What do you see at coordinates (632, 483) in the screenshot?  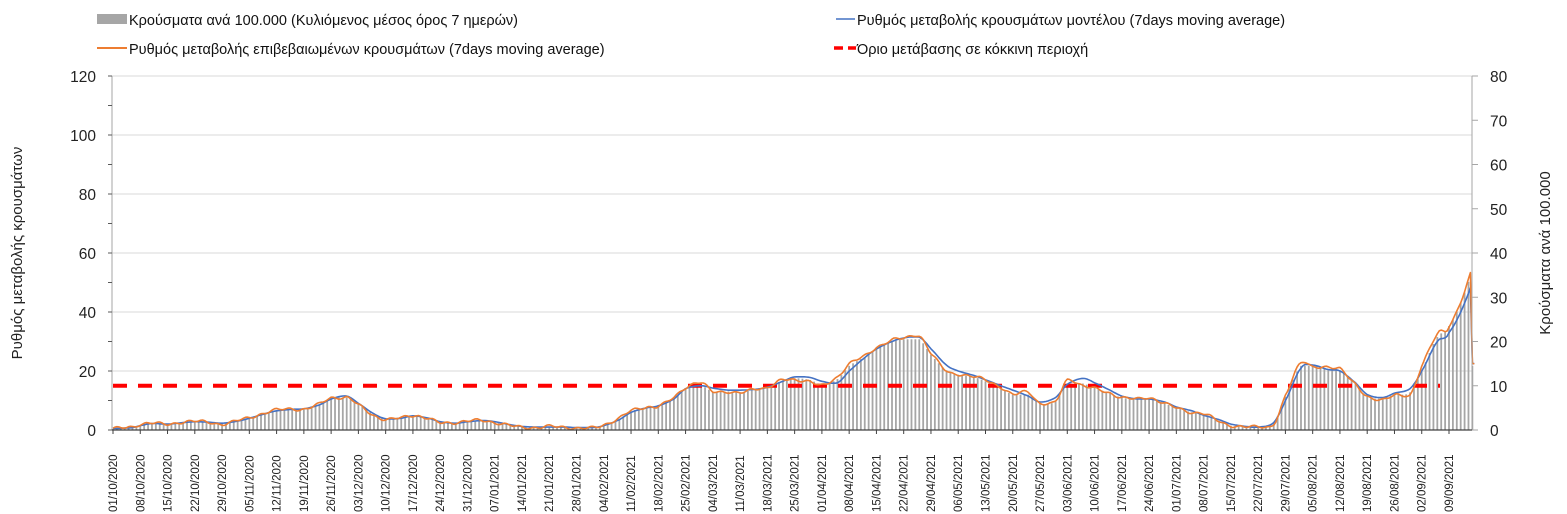 I see `x-tick-label: 11/02/2021` at bounding box center [632, 483].